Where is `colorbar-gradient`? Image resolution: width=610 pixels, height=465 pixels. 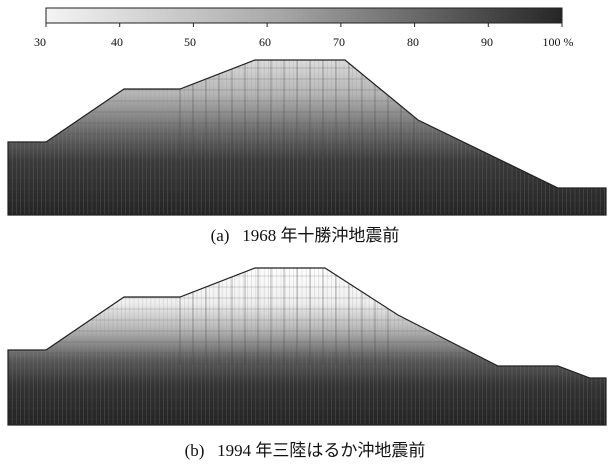 colorbar-gradient is located at coordinates (304, 15).